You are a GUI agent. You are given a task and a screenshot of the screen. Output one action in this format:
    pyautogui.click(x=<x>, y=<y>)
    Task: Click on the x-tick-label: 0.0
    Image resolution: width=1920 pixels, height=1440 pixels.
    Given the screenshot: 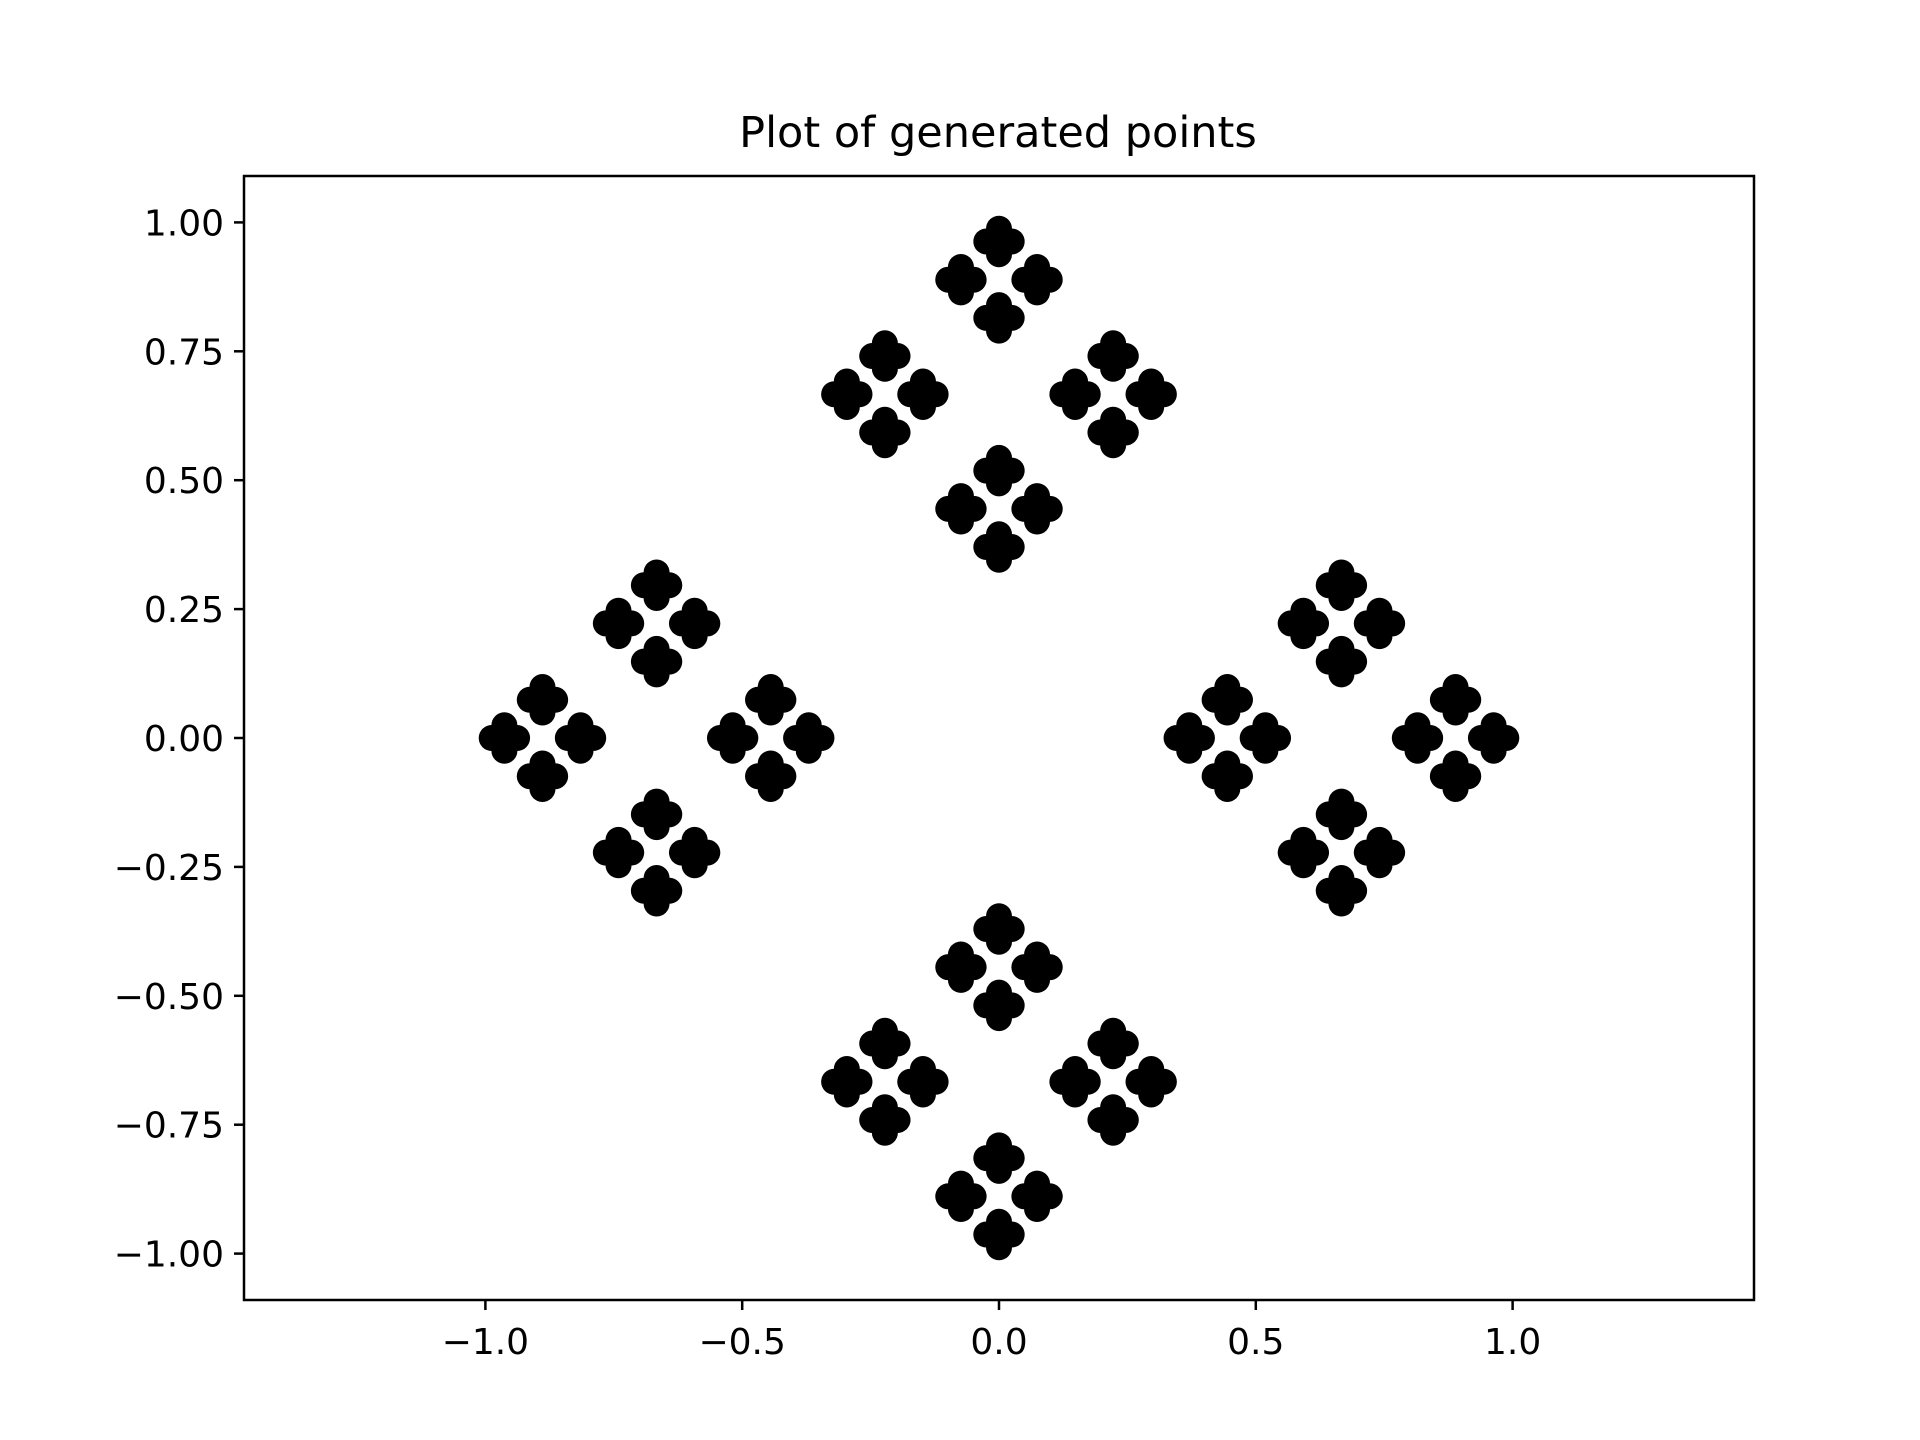 What is the action you would take?
    pyautogui.click(x=998, y=1342)
    